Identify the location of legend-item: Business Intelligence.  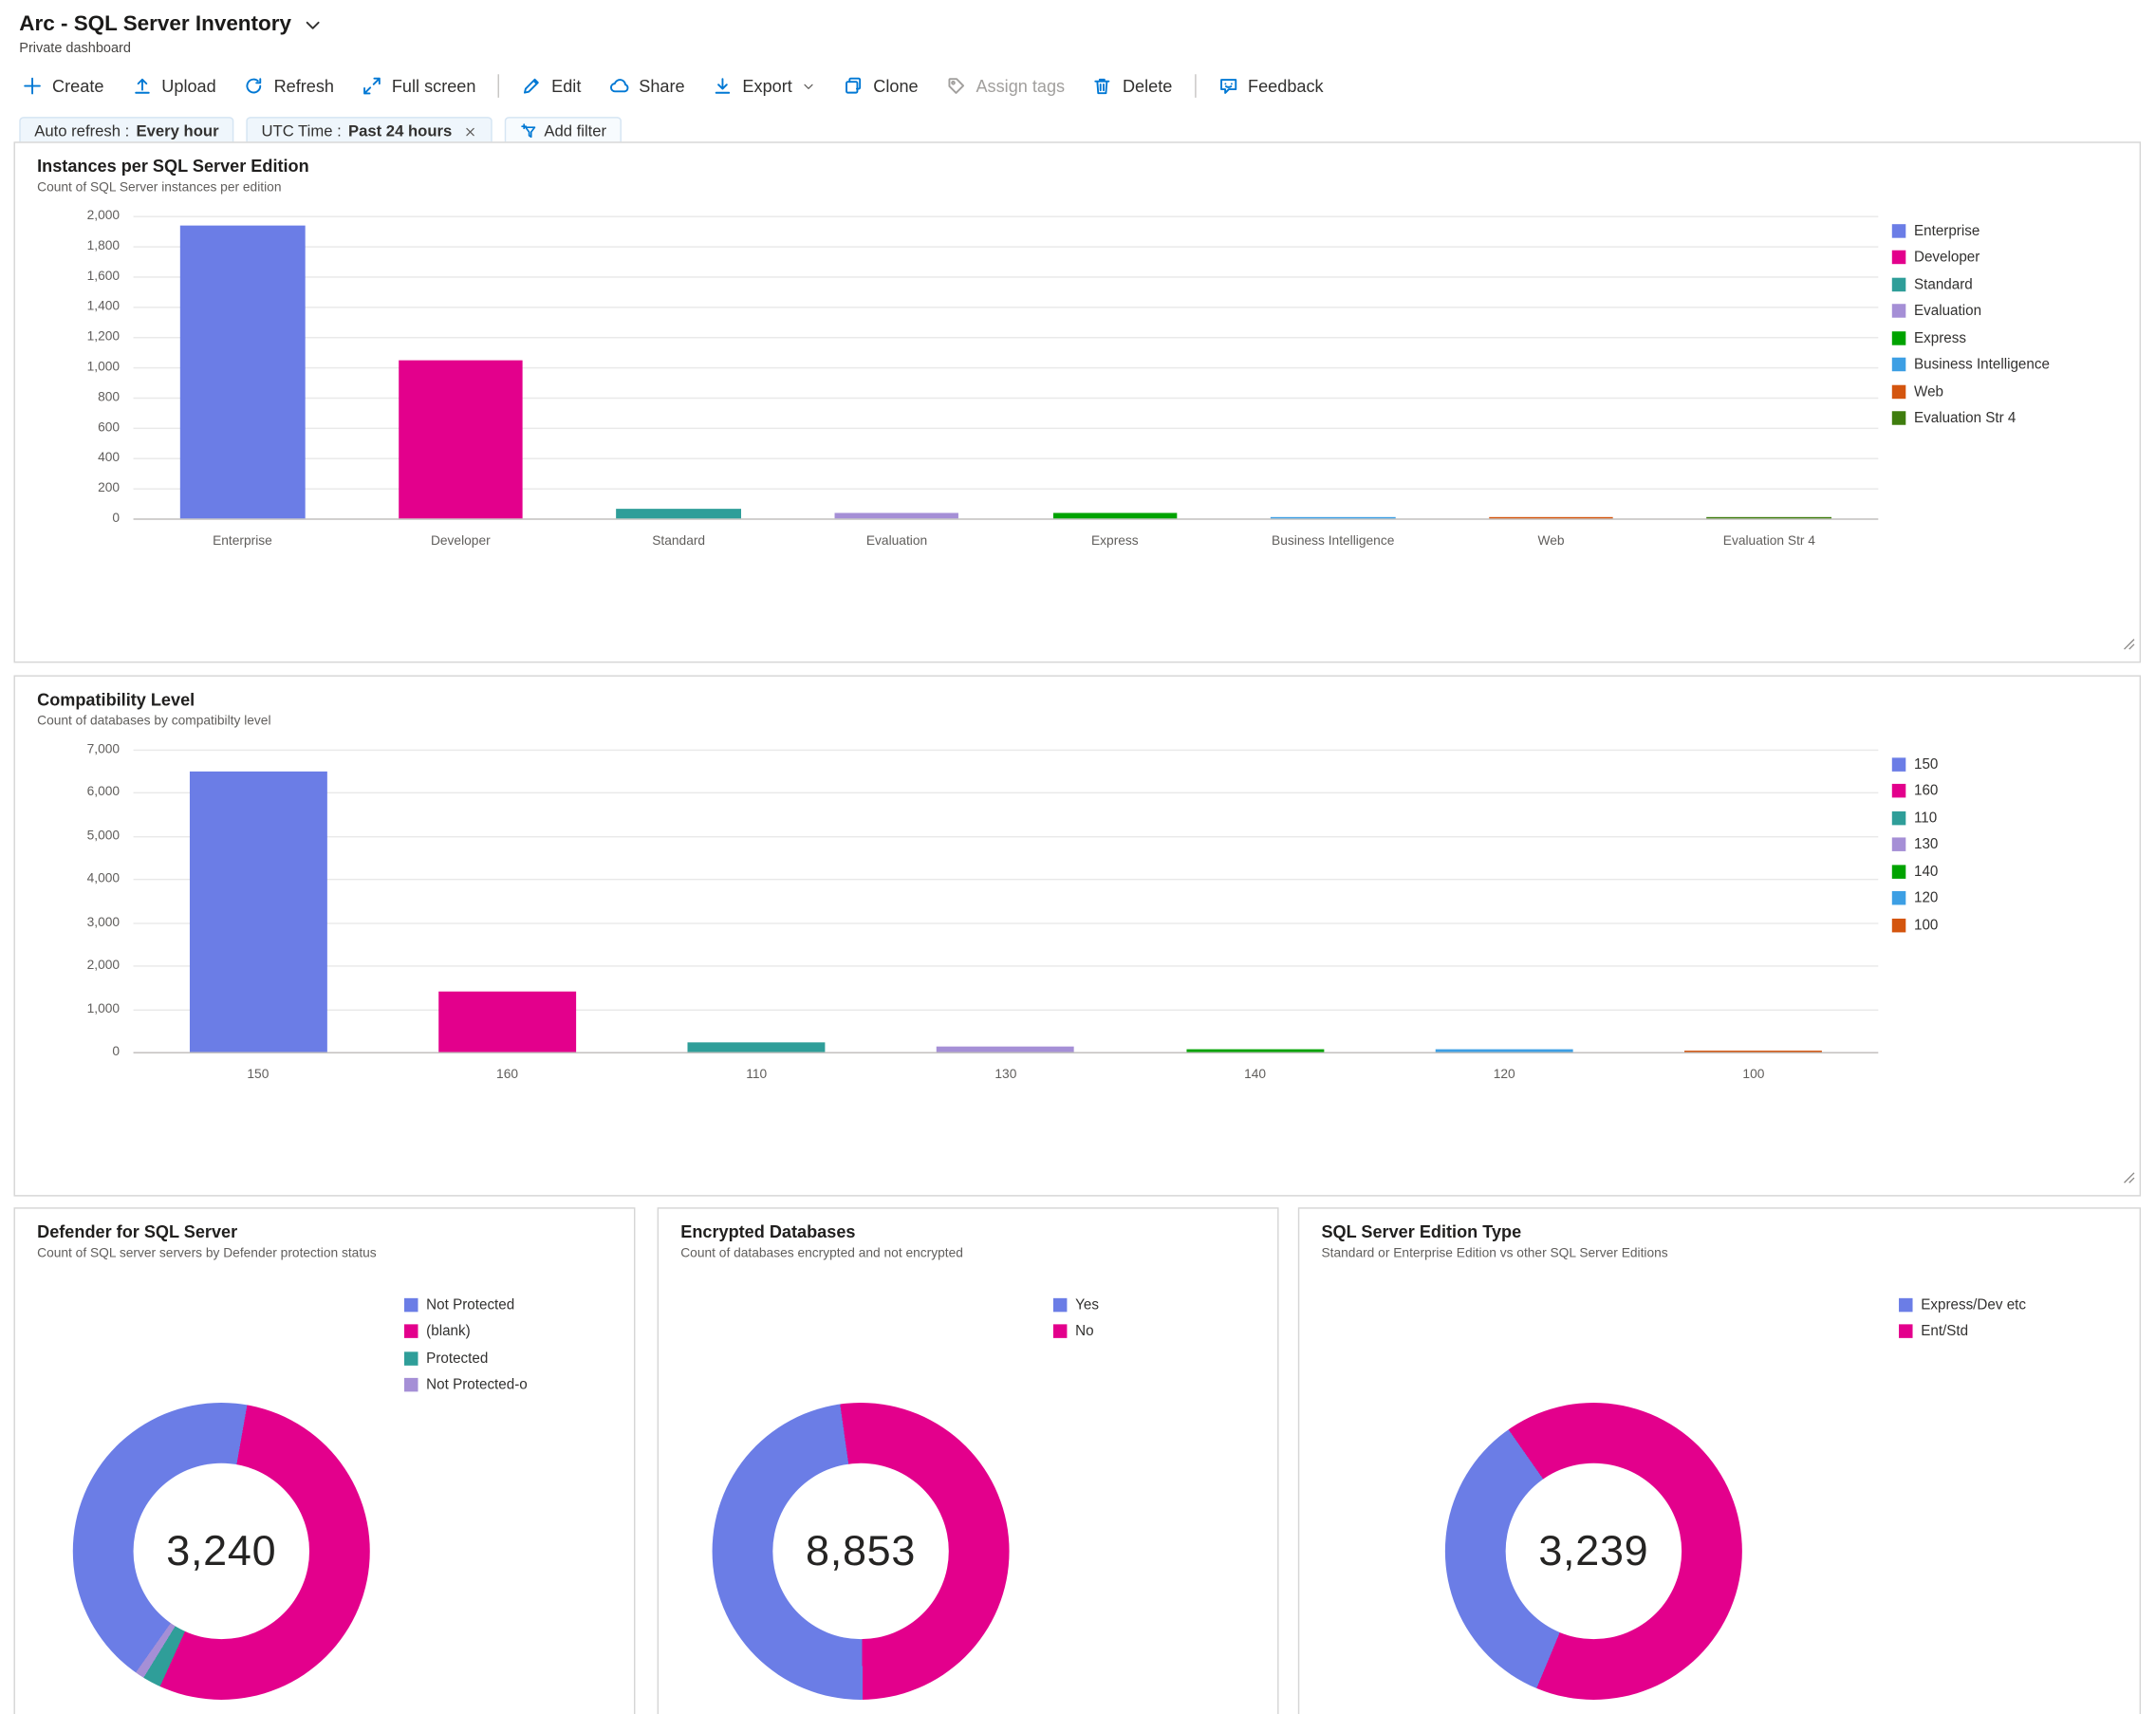
(2008, 364).